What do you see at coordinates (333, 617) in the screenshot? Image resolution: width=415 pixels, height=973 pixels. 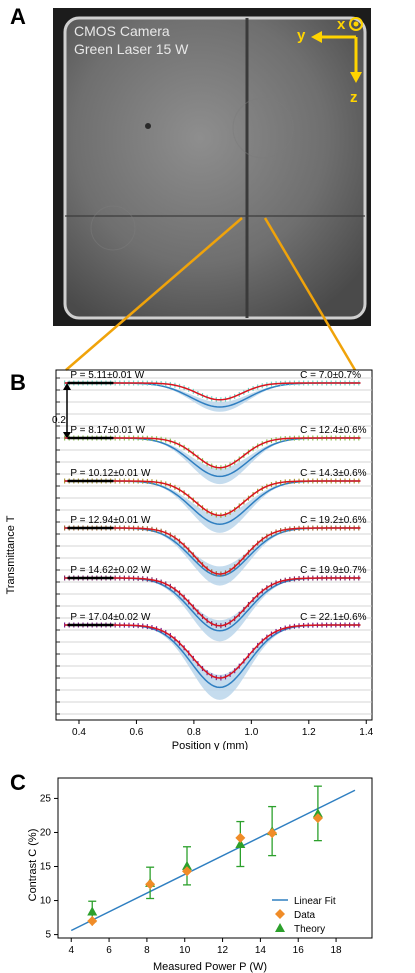 I see `contrast-label: C = 22.1±0.6%` at bounding box center [333, 617].